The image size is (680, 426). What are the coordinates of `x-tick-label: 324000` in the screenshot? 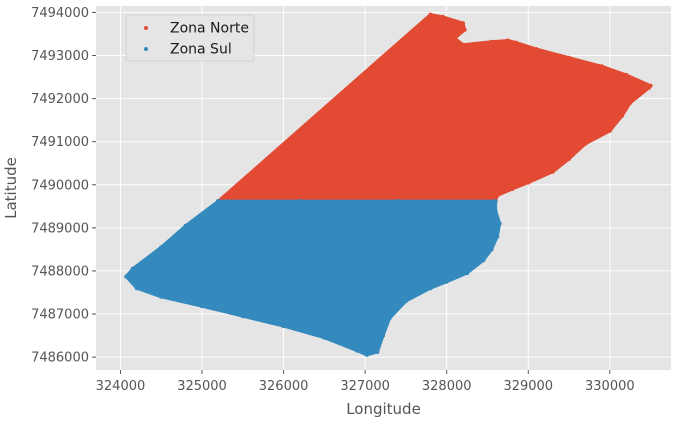 It's located at (121, 386).